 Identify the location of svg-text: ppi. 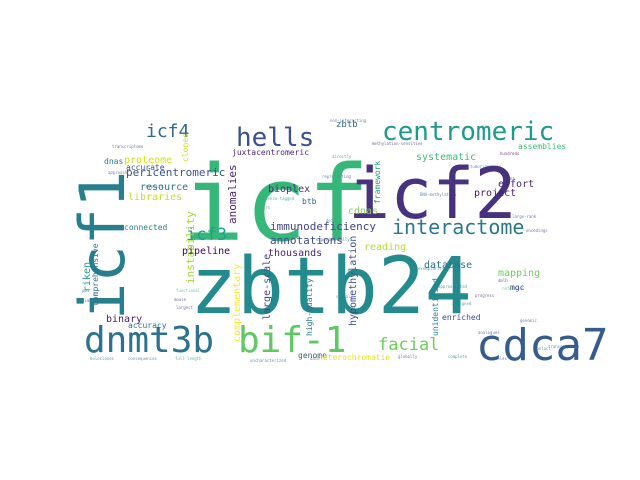
(86, 290).